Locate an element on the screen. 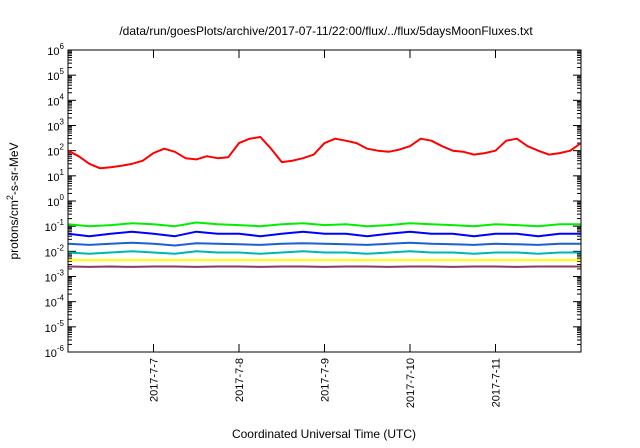 This screenshot has width=640, height=448. y-tick-label: 10³ is located at coordinates (55, 126).